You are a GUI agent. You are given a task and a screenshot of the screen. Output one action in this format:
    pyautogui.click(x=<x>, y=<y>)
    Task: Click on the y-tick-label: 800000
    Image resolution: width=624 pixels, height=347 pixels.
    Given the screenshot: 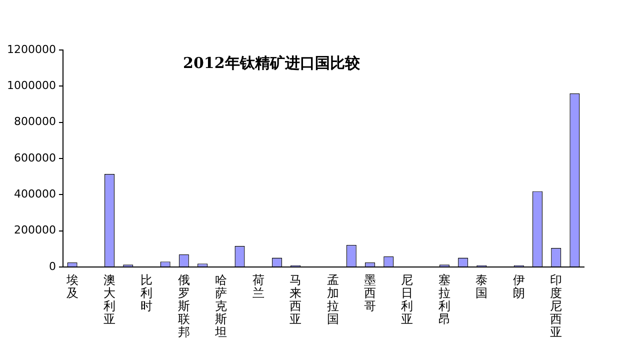 What is the action you would take?
    pyautogui.click(x=35, y=121)
    